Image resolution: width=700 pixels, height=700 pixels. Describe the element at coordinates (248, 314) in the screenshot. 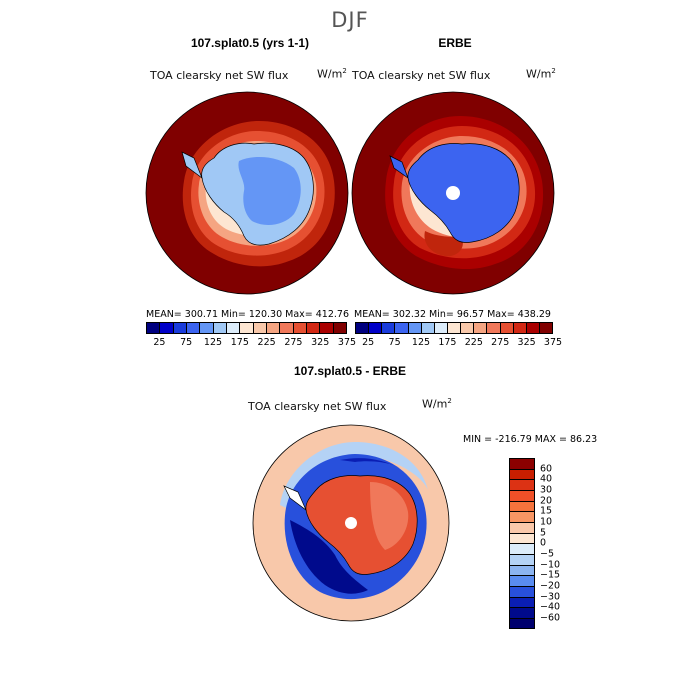

I see `left-panel-stats: MEAN= 300.71 Min= 120.30 Max= 412.76` at that location.